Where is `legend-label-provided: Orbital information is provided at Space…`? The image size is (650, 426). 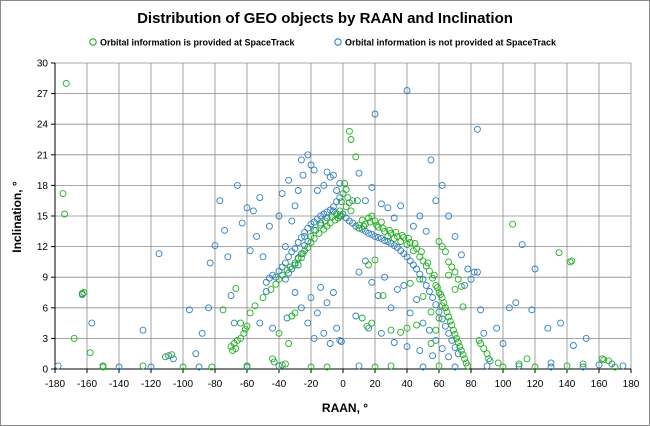 legend-label-provided: Orbital information is provided at Space… is located at coordinates (198, 43).